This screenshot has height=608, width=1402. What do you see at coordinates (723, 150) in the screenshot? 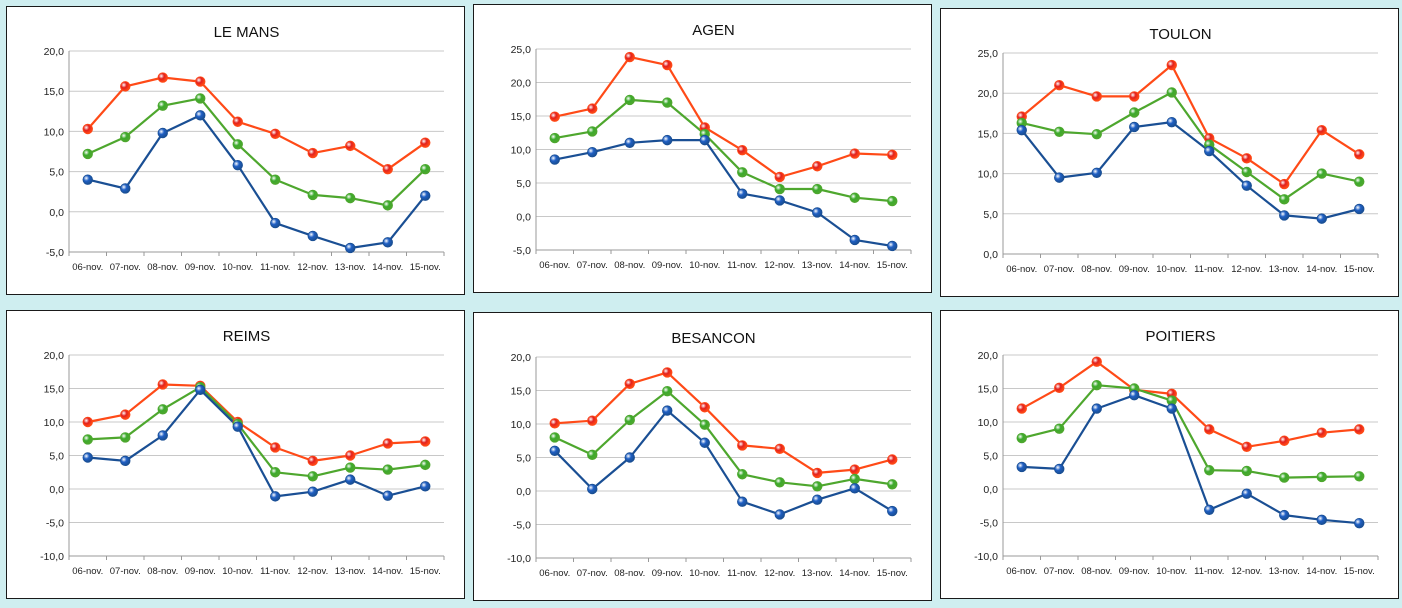
I see `series-line-mid` at bounding box center [723, 150].